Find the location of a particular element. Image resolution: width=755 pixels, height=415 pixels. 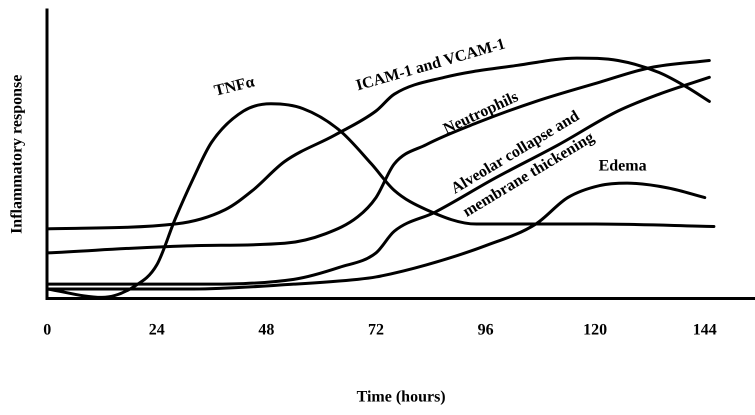

x-tick-label: 144 is located at coordinates (704, 329).